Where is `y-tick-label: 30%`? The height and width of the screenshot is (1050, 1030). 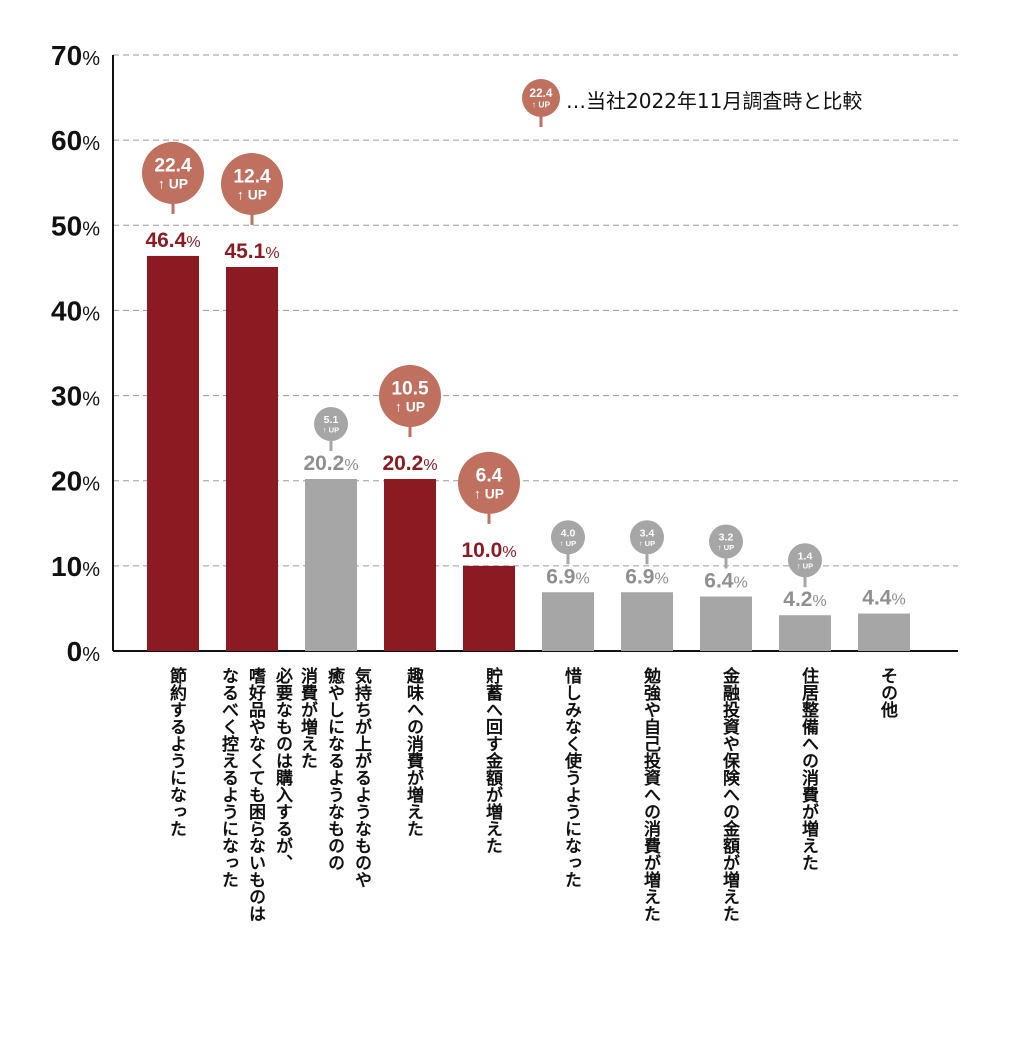
y-tick-label: 30% is located at coordinates (75, 396).